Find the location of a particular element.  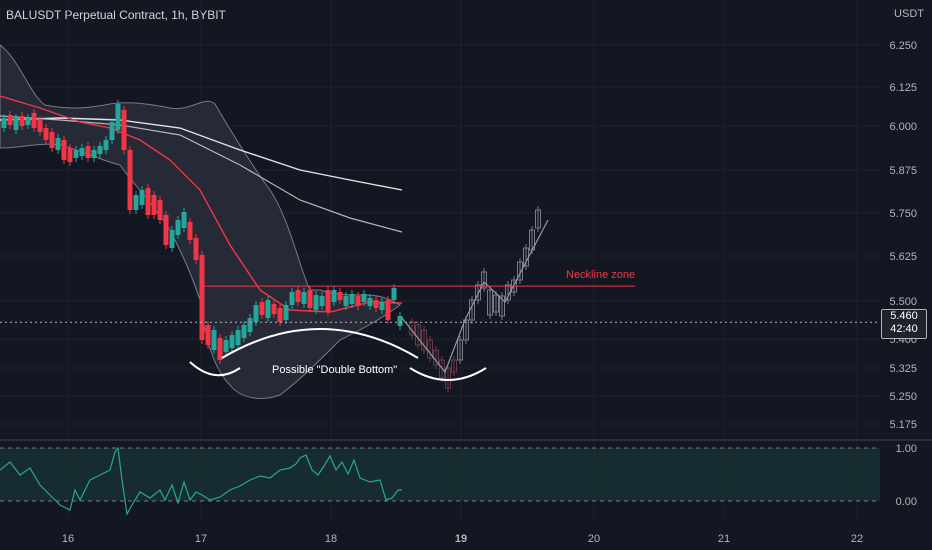

currency-label: USDT is located at coordinates (909, 14).